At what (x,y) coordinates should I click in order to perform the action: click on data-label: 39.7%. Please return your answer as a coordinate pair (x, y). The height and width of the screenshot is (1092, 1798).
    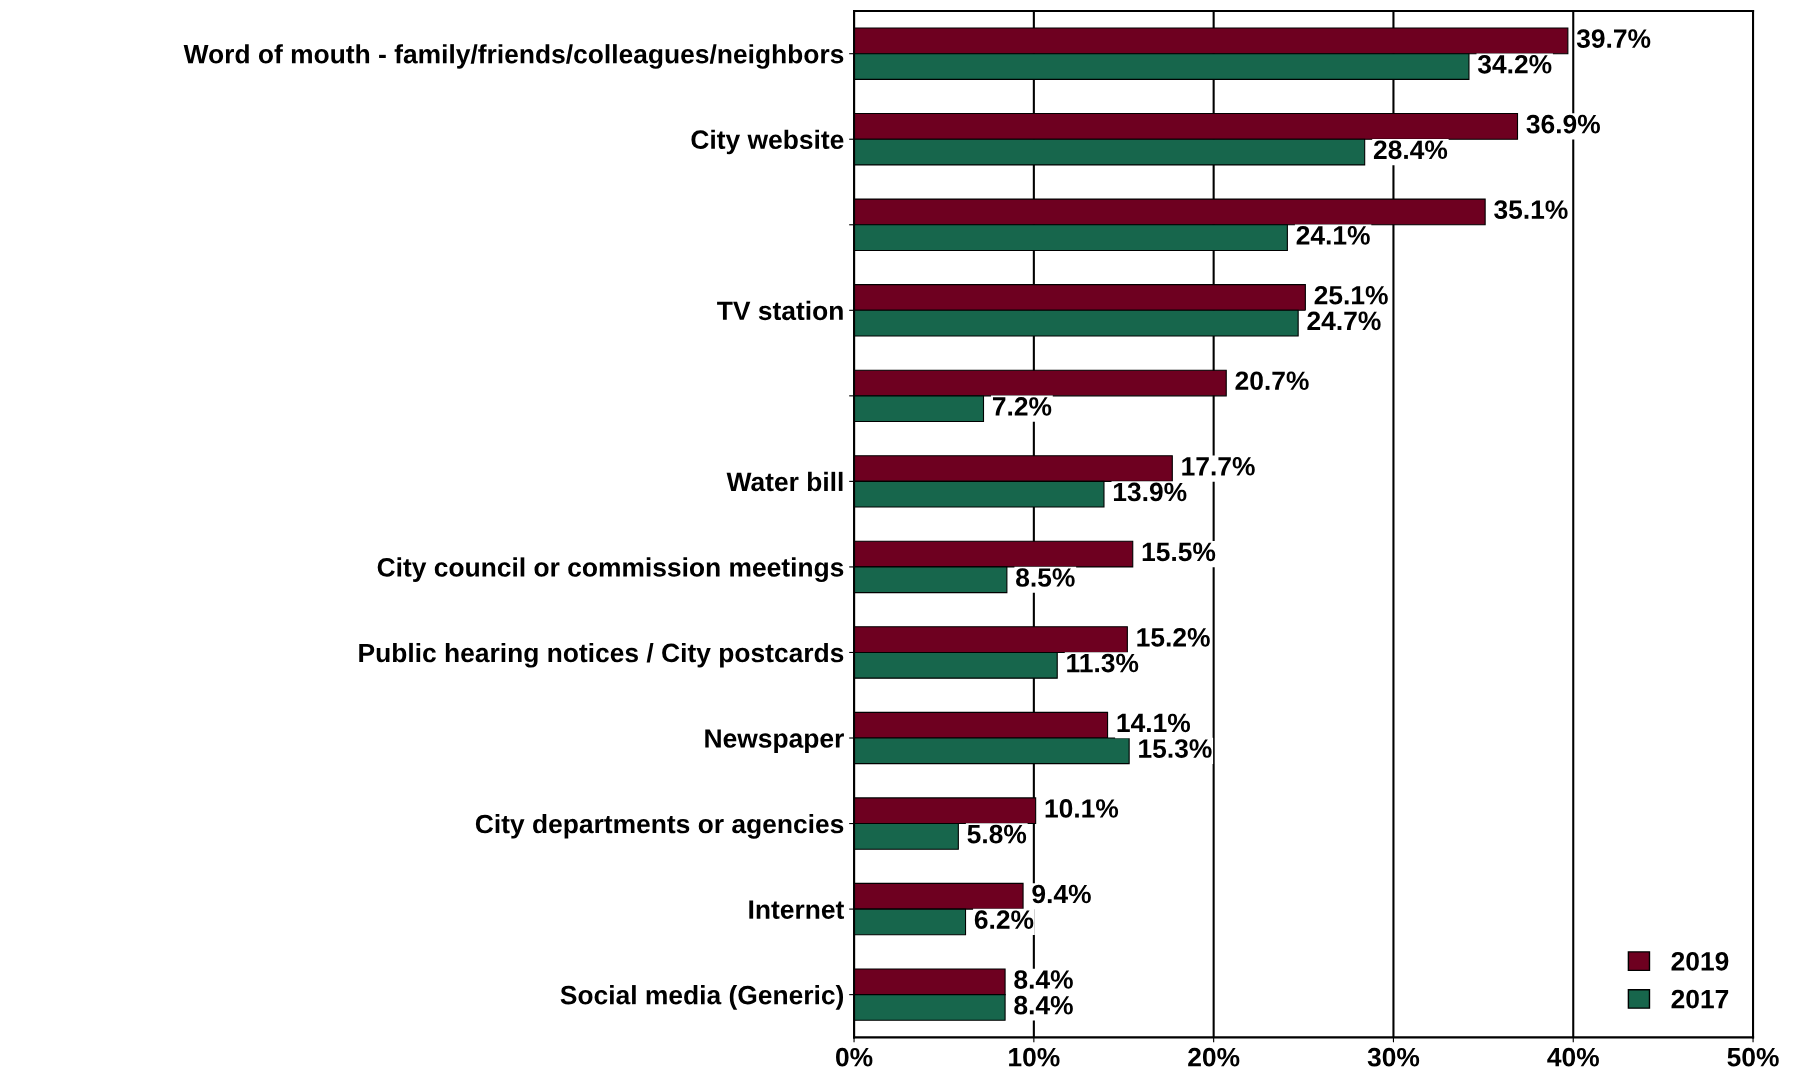
    Looking at the image, I should click on (1613, 38).